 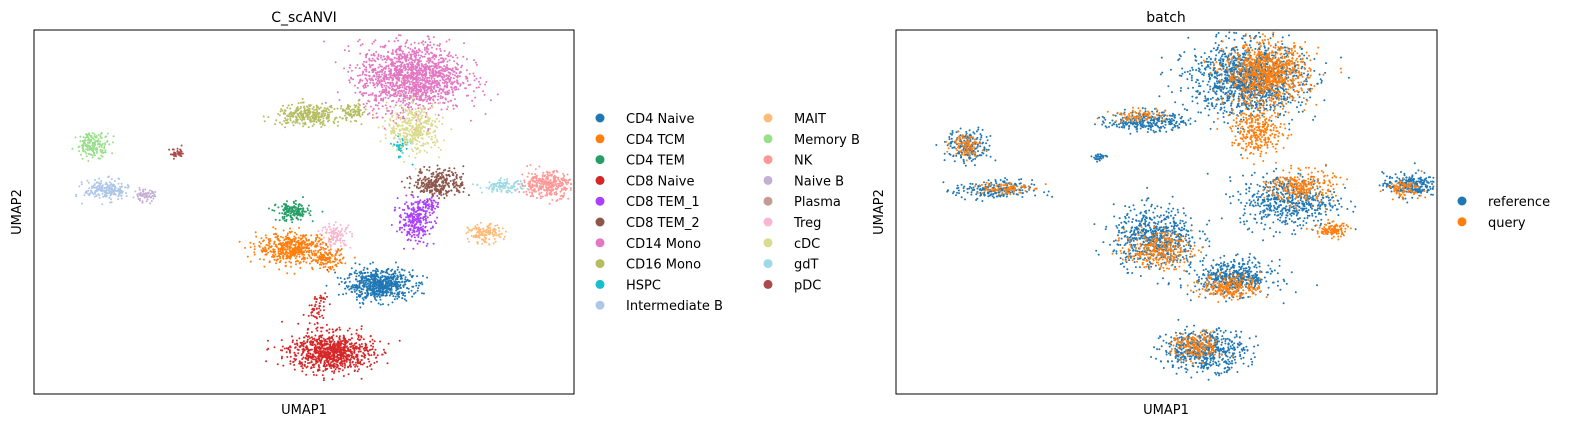 What do you see at coordinates (333, 325) in the screenshot?
I see `series-cd8-naive` at bounding box center [333, 325].